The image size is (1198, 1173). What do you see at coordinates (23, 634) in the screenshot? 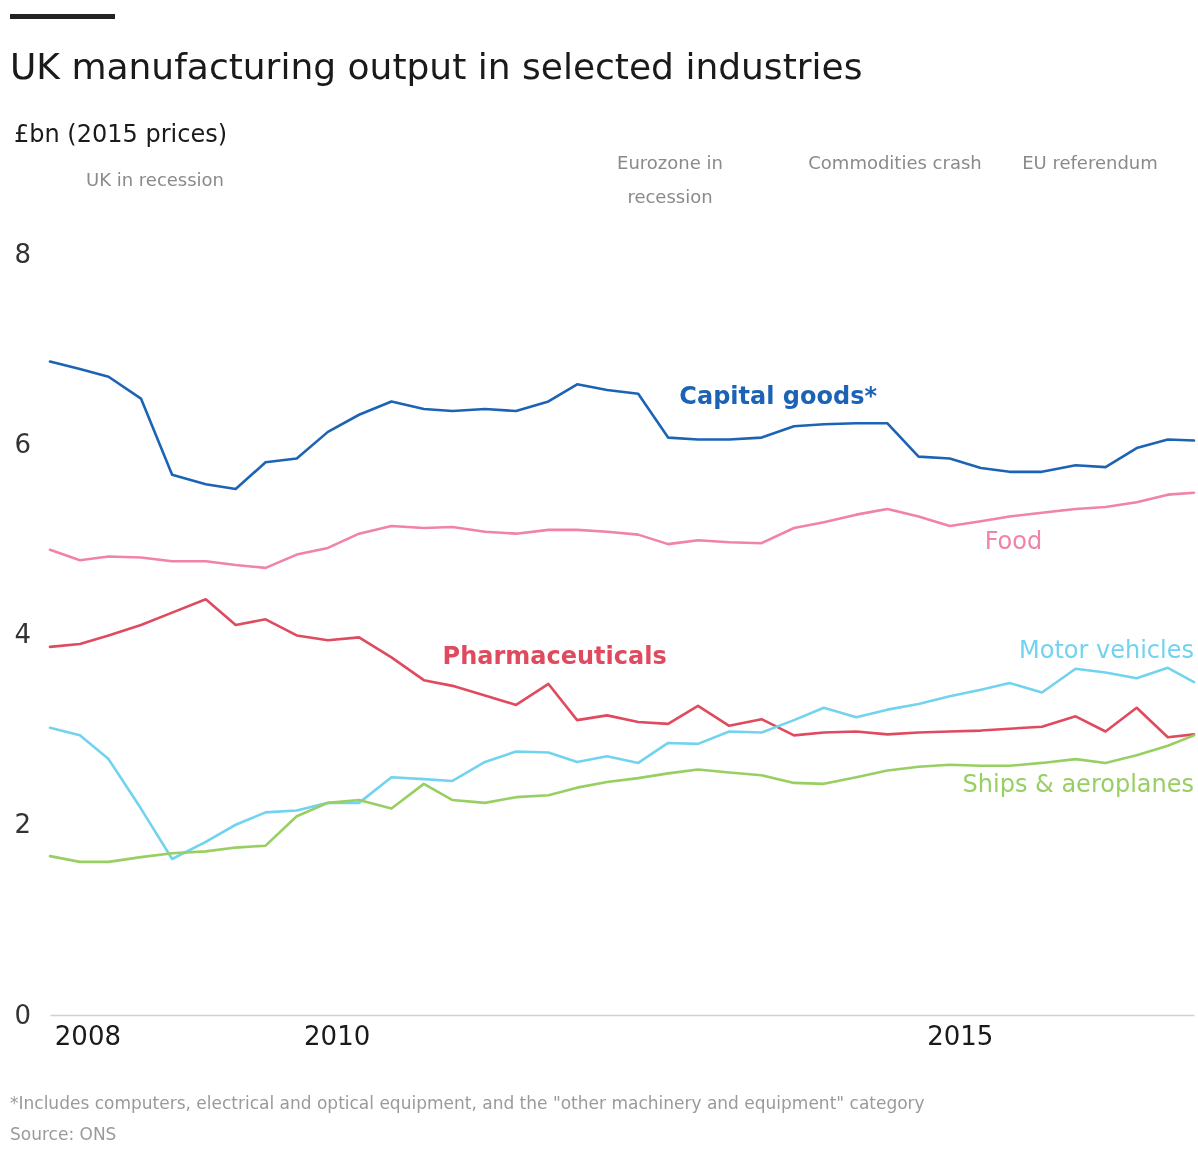
I see `y-tick-label: 4` at bounding box center [23, 634].